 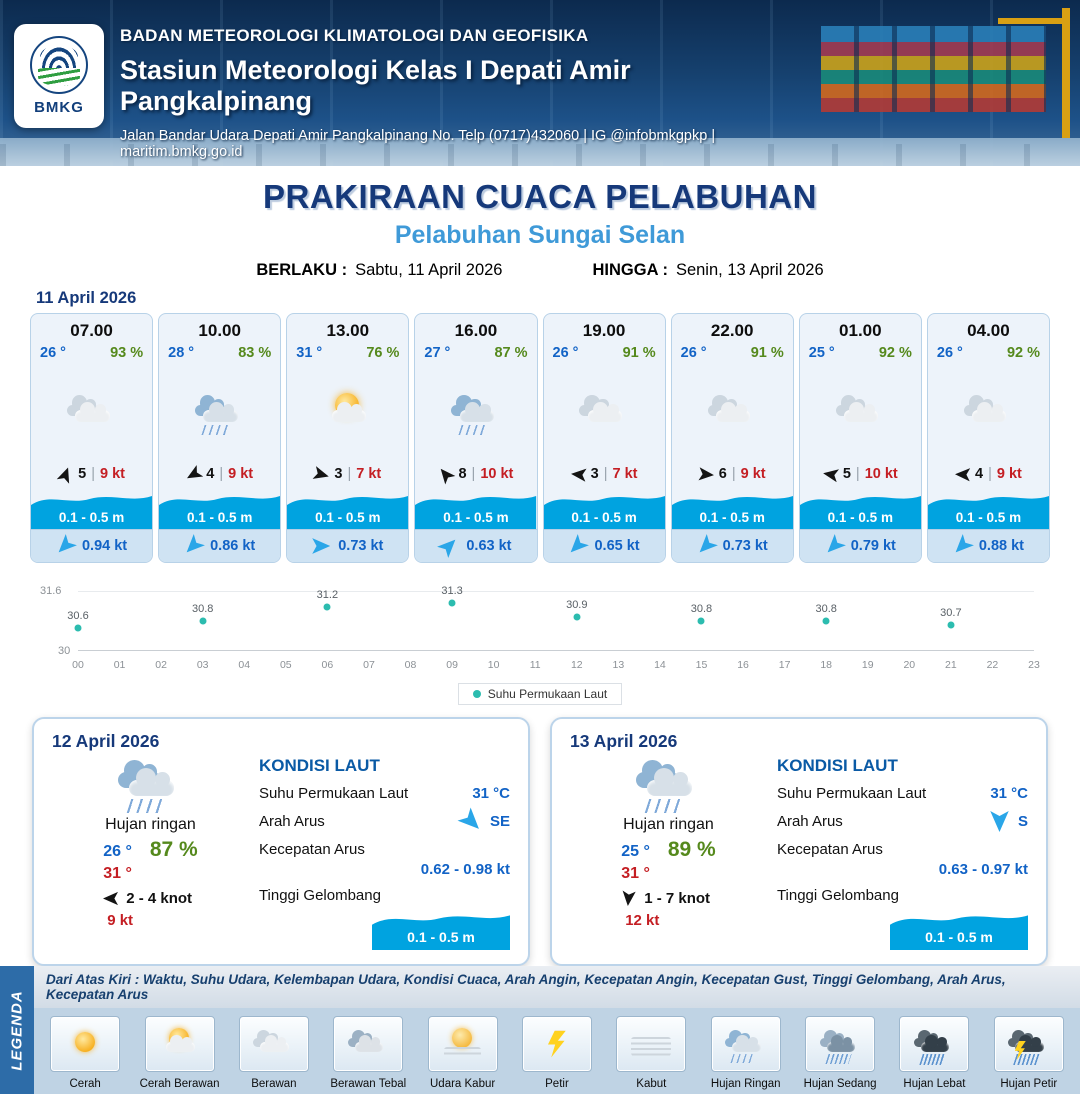 What do you see at coordinates (732, 351) in the screenshot?
I see `card-temp-hum: 26 ° 91 %` at bounding box center [732, 351].